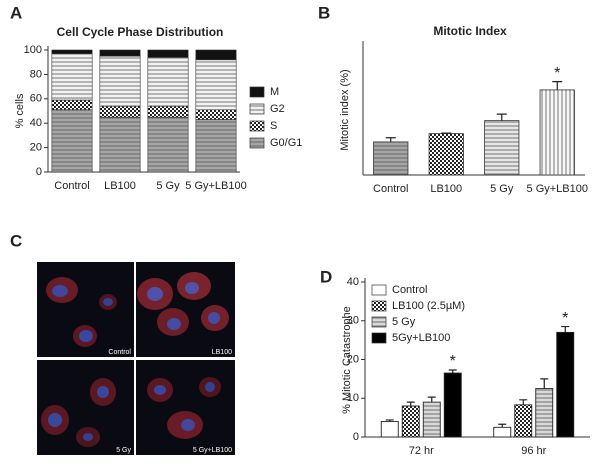 The image size is (600, 468). Describe the element at coordinates (16, 12) in the screenshot. I see `panel-letter: A` at that location.